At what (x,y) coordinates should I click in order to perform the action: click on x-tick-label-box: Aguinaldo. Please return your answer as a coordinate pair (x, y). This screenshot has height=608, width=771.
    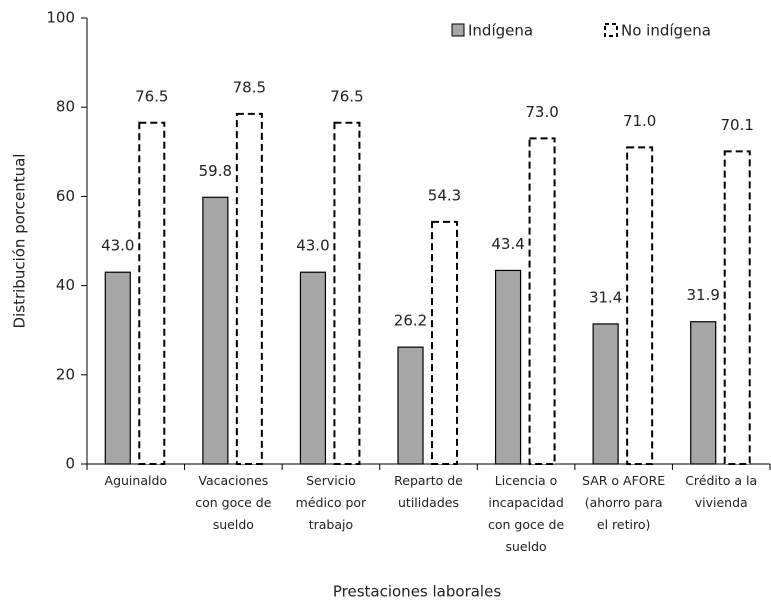
    Looking at the image, I should click on (136, 480).